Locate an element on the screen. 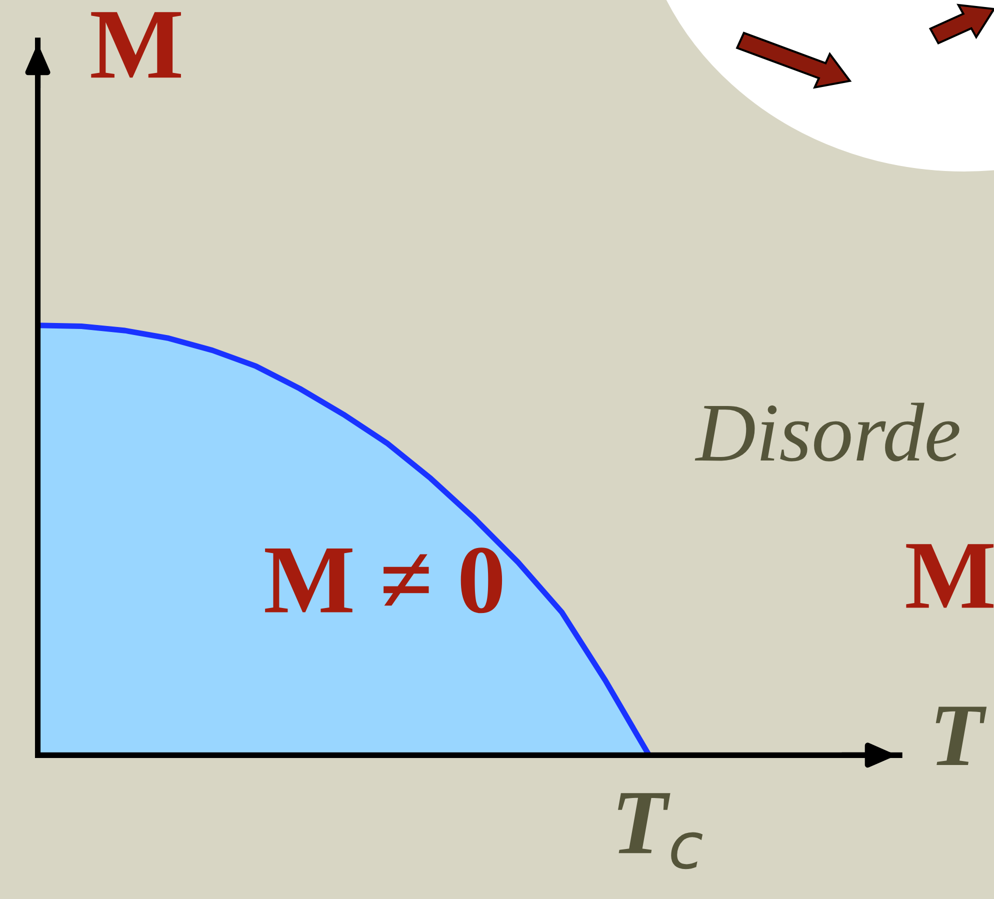  x-axis-title: T is located at coordinates (961, 735).